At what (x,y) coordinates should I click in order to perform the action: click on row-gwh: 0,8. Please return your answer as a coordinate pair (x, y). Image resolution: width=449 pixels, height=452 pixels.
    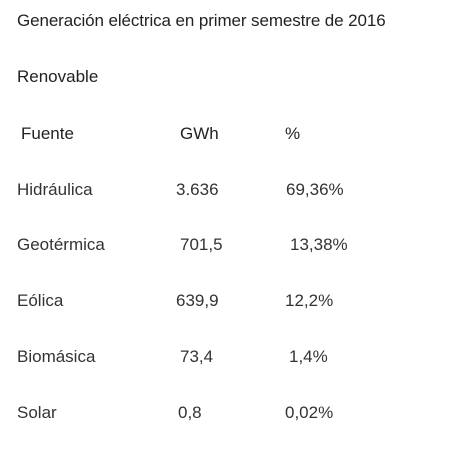
    Looking at the image, I should click on (190, 412).